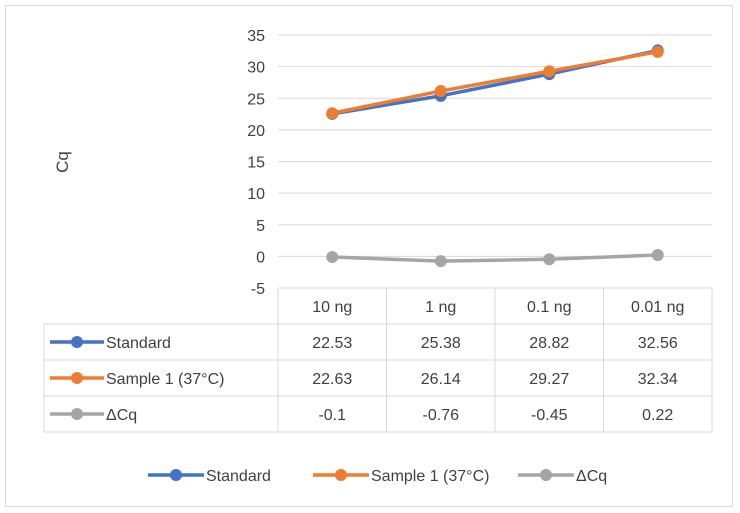  I want to click on data-label: 29.27, so click(549, 379).